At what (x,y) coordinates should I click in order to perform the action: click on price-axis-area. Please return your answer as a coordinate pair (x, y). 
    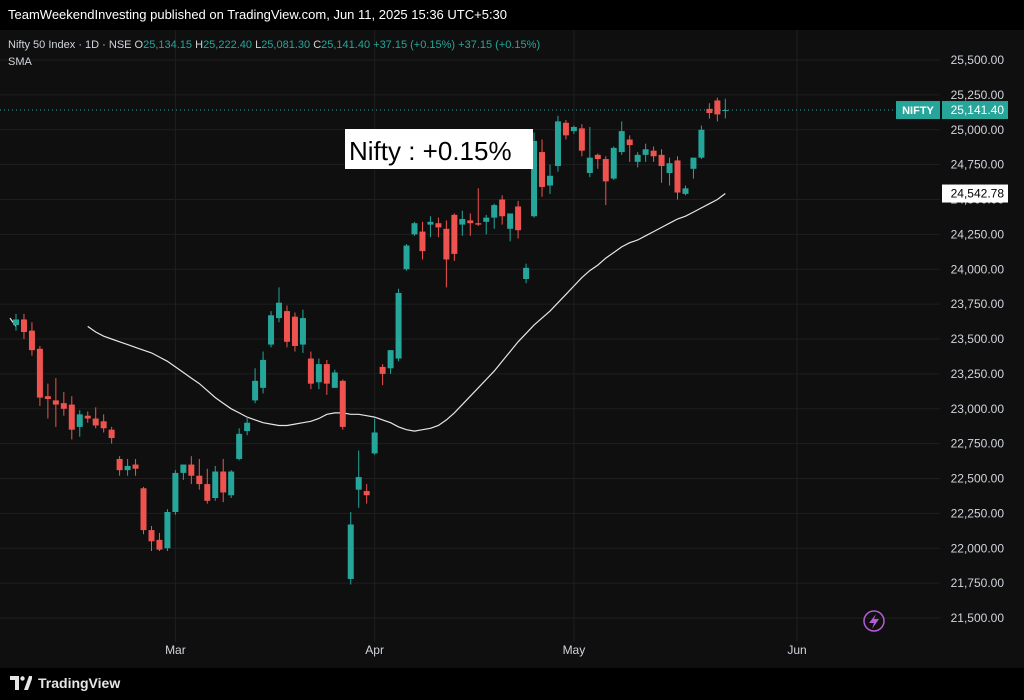
    Looking at the image, I should click on (983, 349).